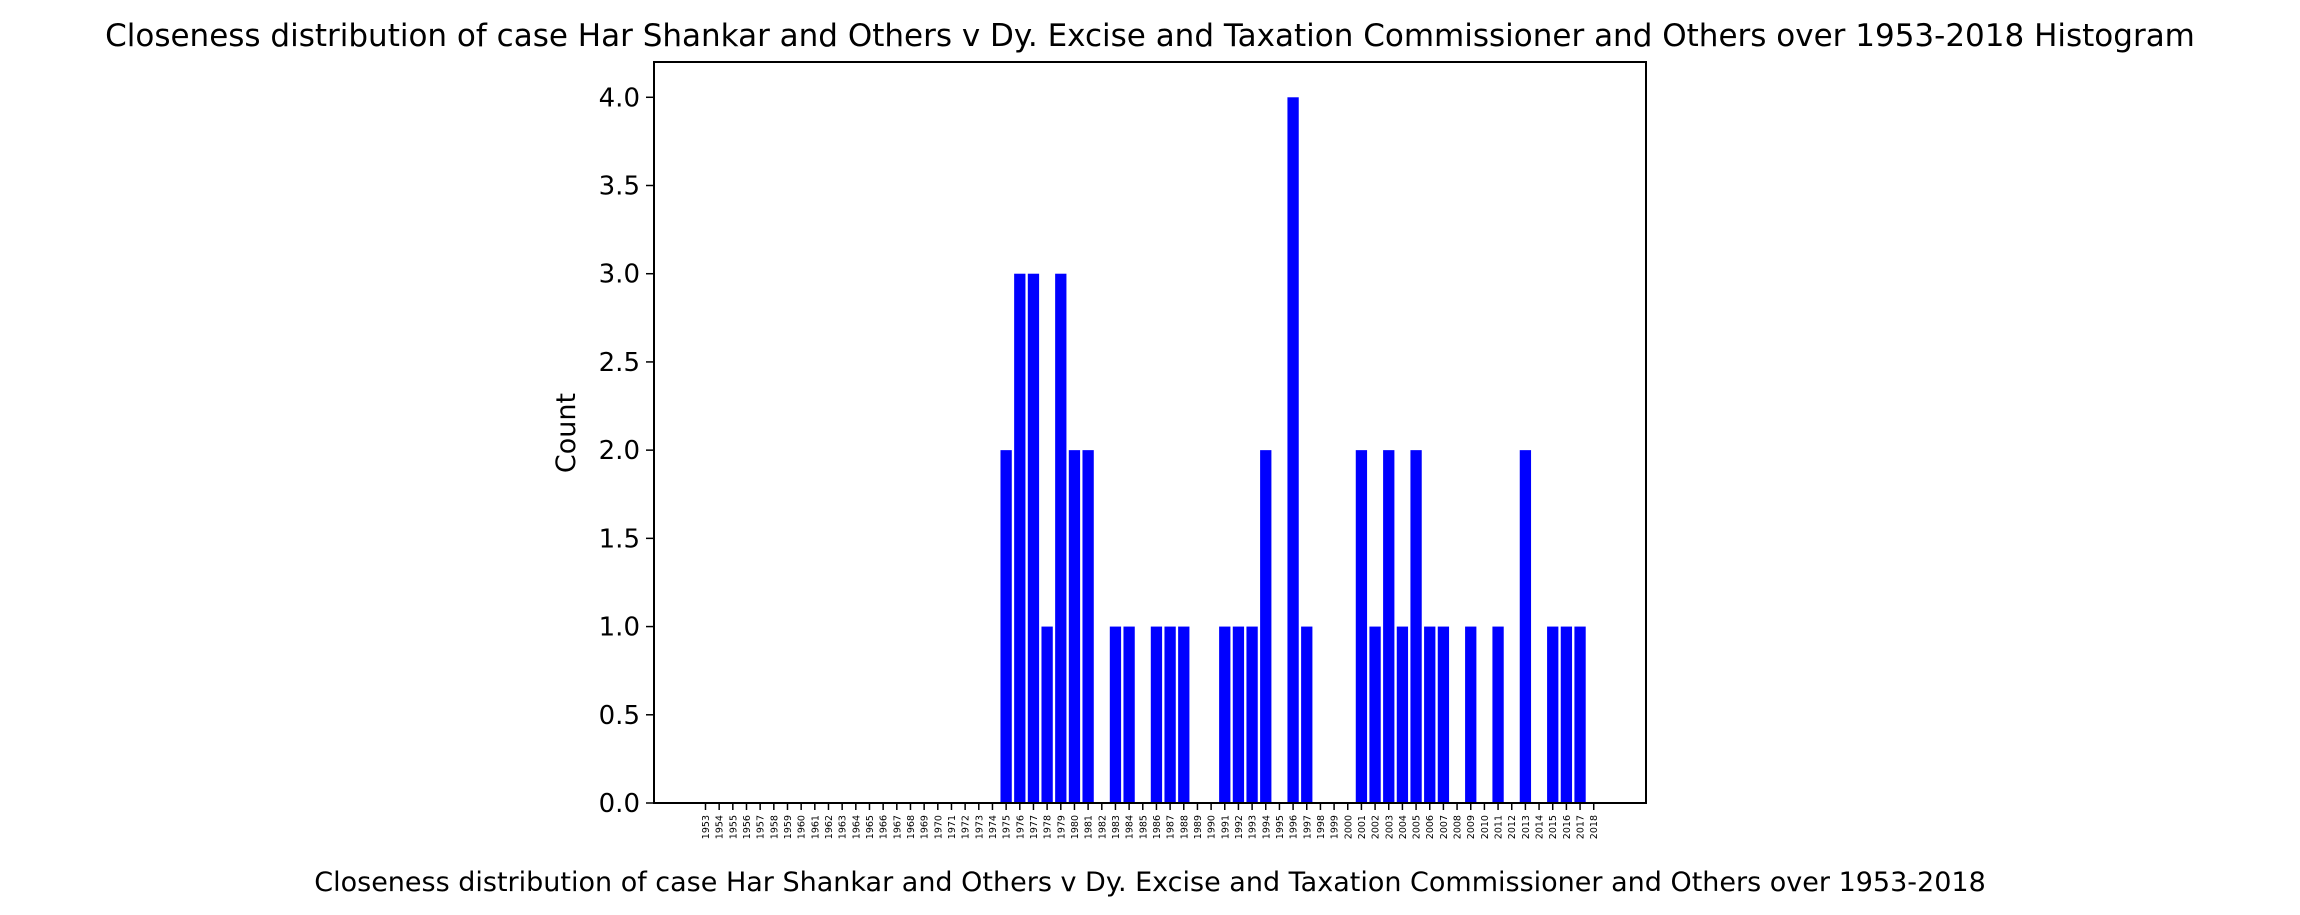 This screenshot has width=2300, height=915. I want to click on bar-1992, so click(1238, 714).